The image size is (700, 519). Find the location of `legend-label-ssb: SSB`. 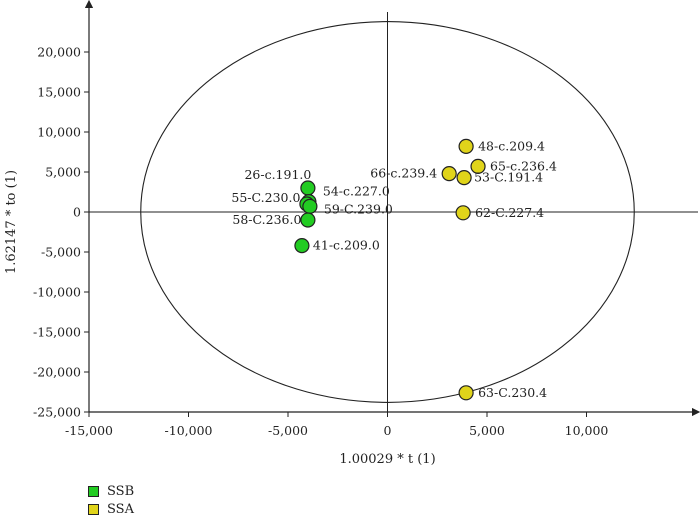

legend-label-ssb: SSB is located at coordinates (121, 491).